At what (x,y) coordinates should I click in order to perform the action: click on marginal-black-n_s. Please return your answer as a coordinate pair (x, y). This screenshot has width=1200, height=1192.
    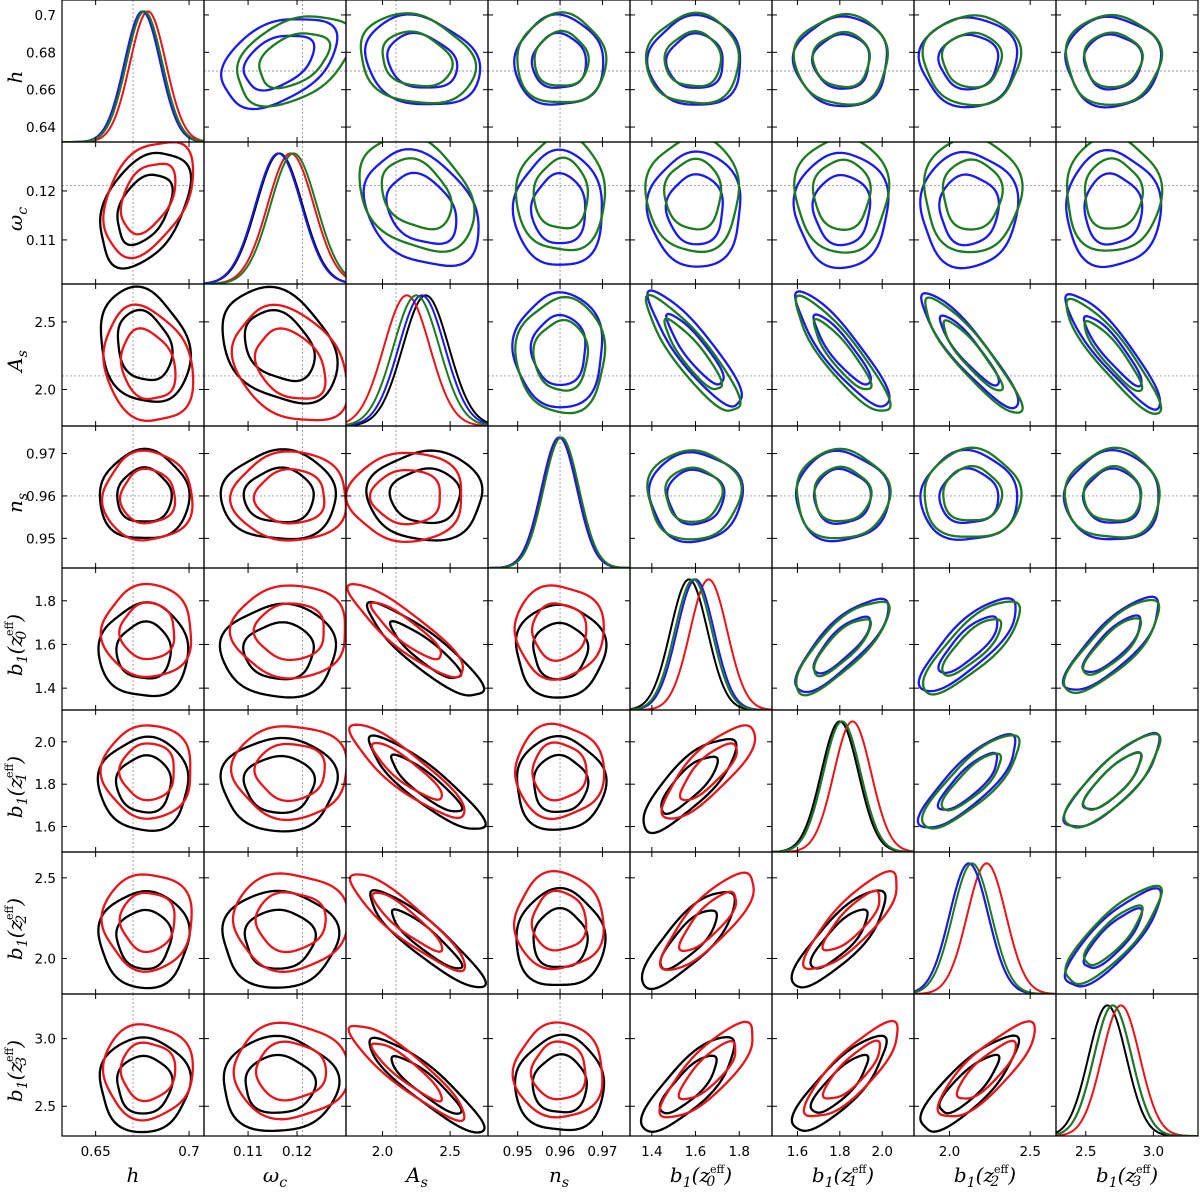
    Looking at the image, I should click on (559, 502).